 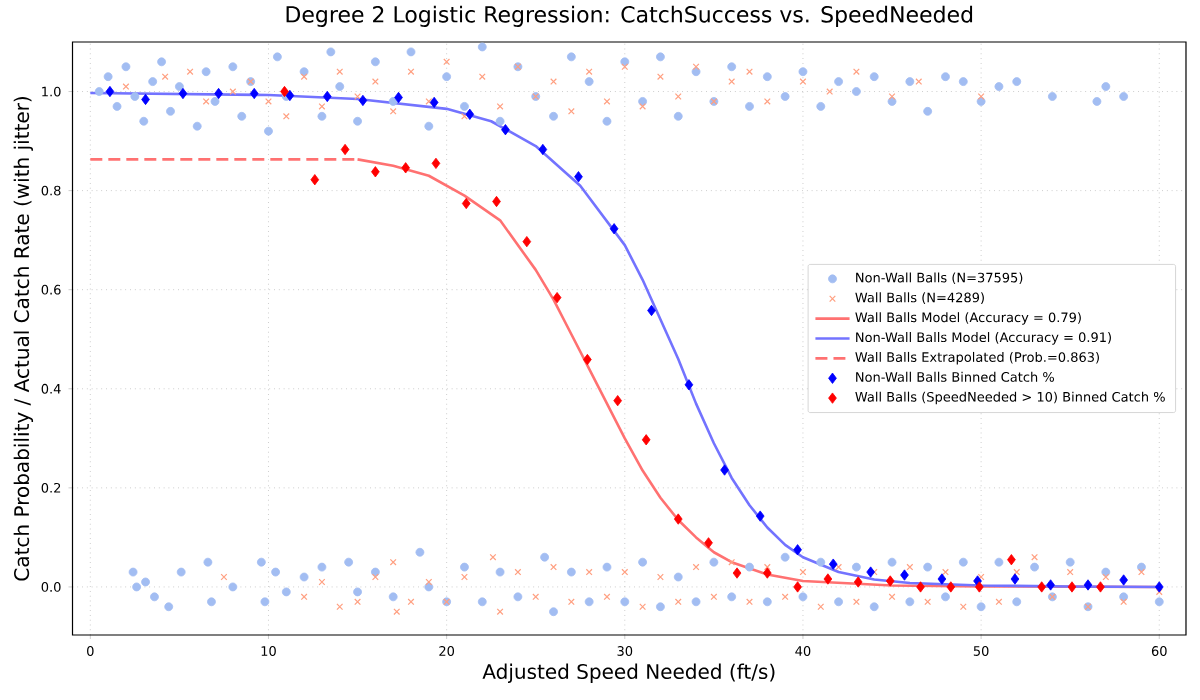 What do you see at coordinates (628, 673) in the screenshot?
I see `x-axis-title: Adjusted Speed Needed (ft/s)` at bounding box center [628, 673].